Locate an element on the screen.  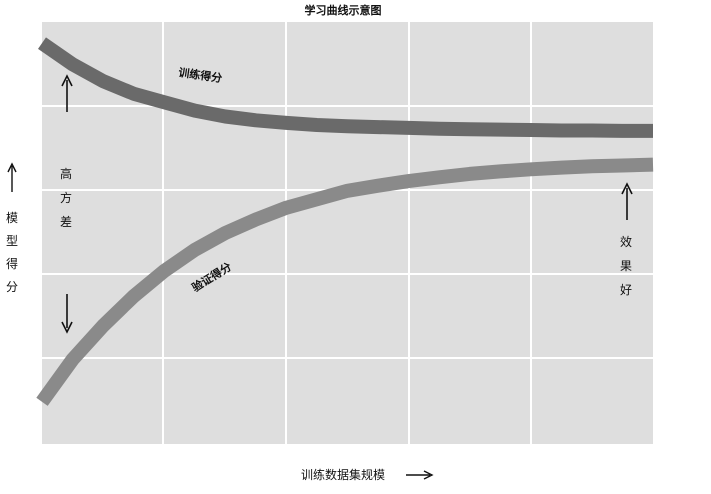
series-label-train: 训练得分 is located at coordinates (201, 75).